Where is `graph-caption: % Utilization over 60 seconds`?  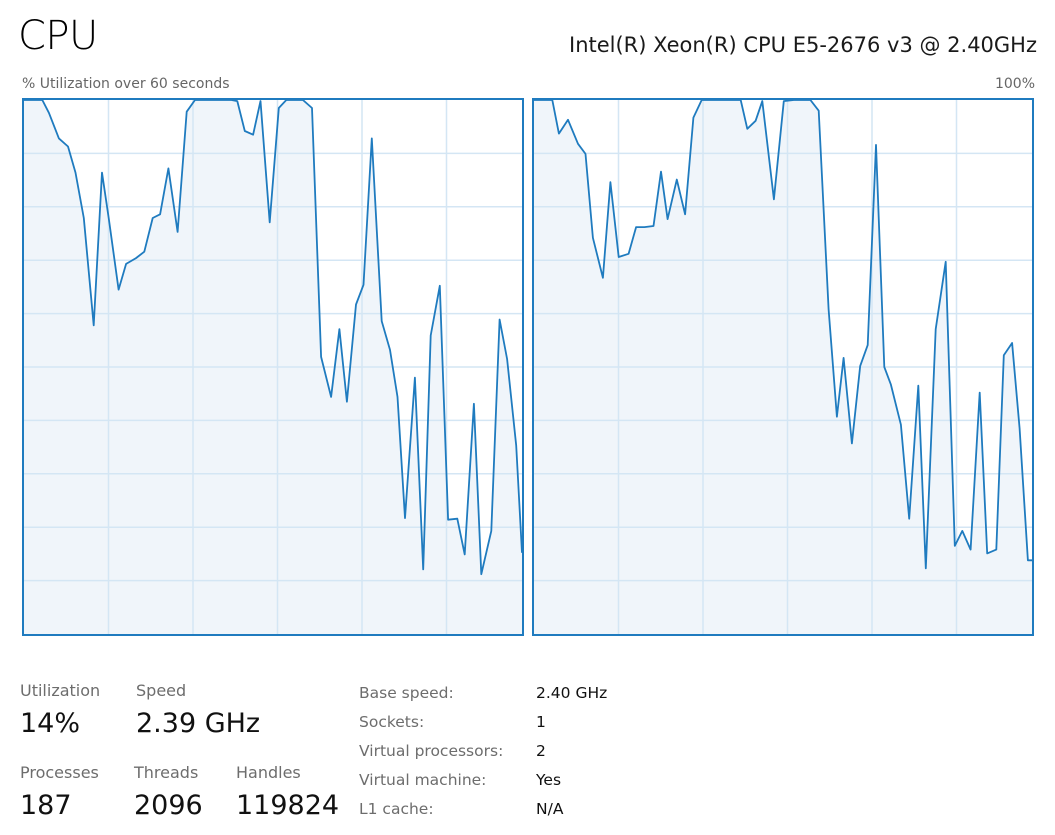 graph-caption: % Utilization over 60 seconds is located at coordinates (126, 84).